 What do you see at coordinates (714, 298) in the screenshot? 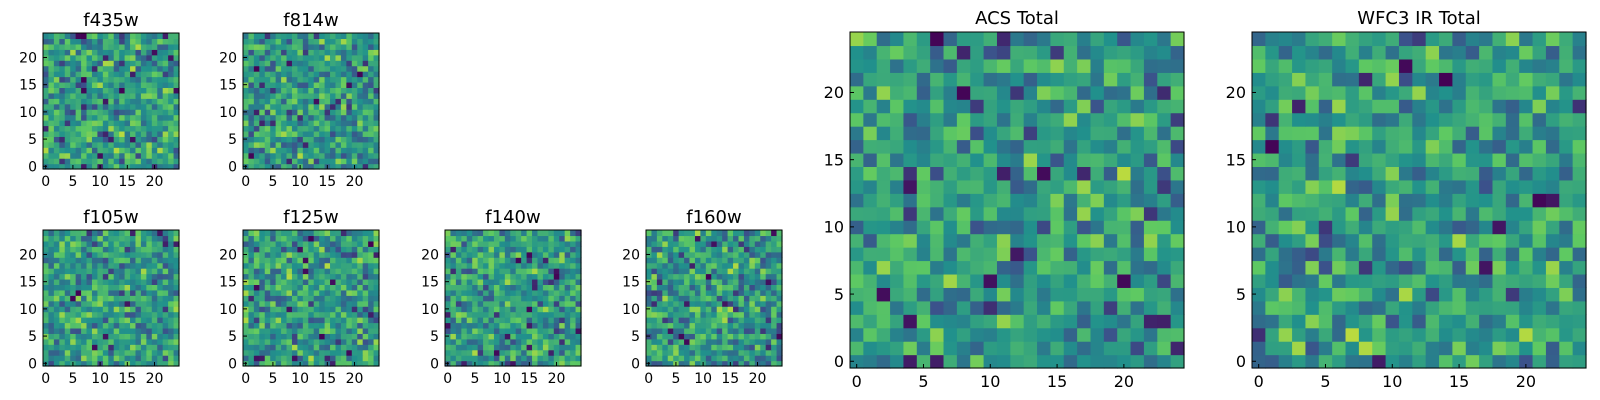
I see `axes-frame` at bounding box center [714, 298].